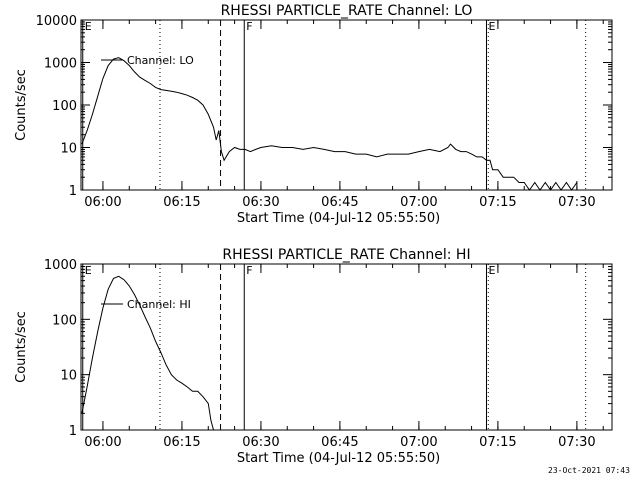 The image size is (640, 480). I want to click on legend-label: Channel: HI, so click(159, 304).